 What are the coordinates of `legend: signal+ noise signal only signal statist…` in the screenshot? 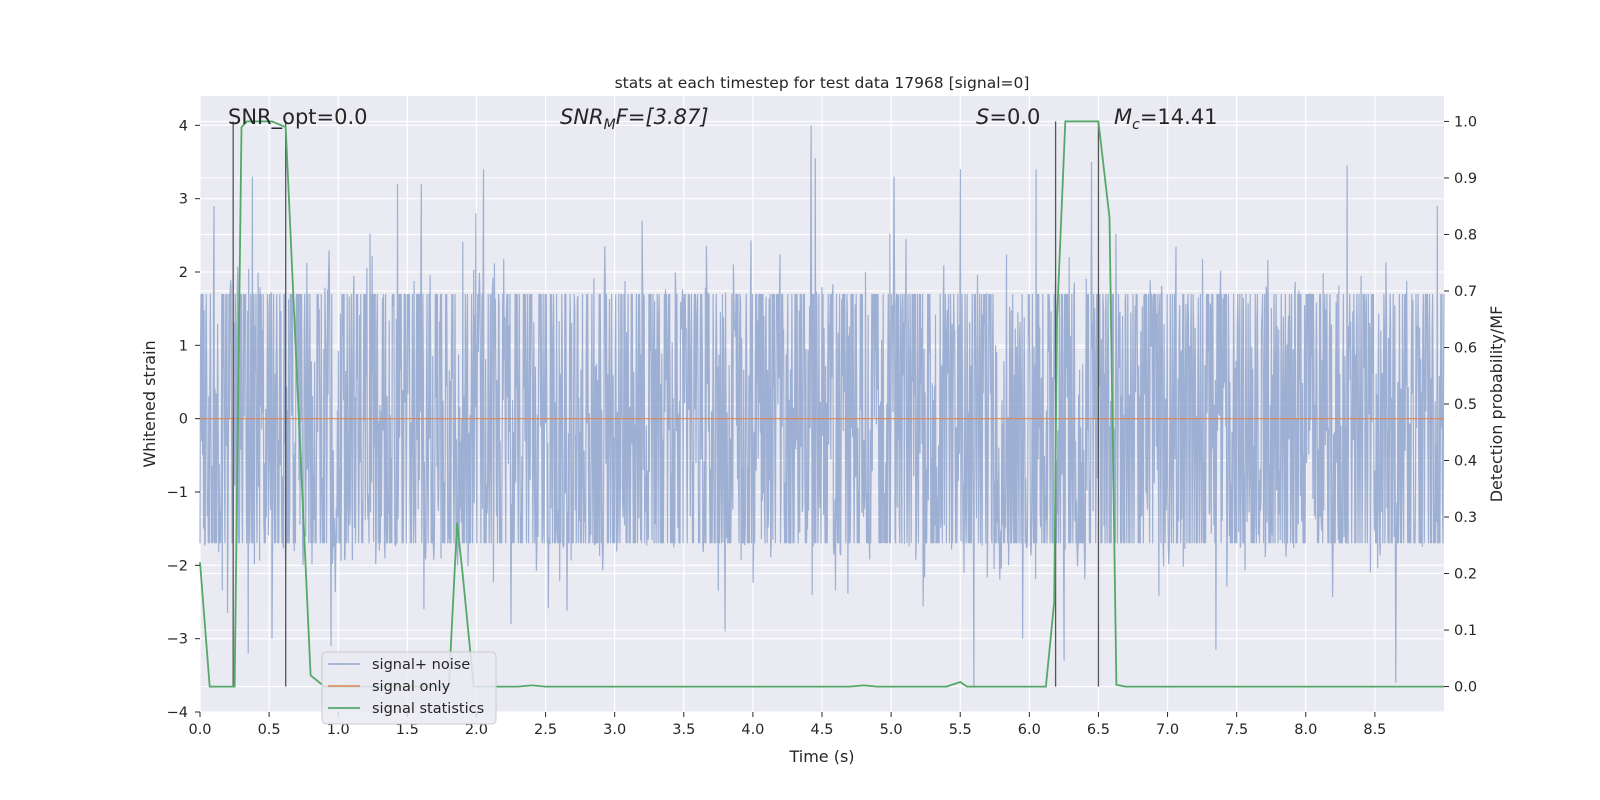 It's located at (409, 688).